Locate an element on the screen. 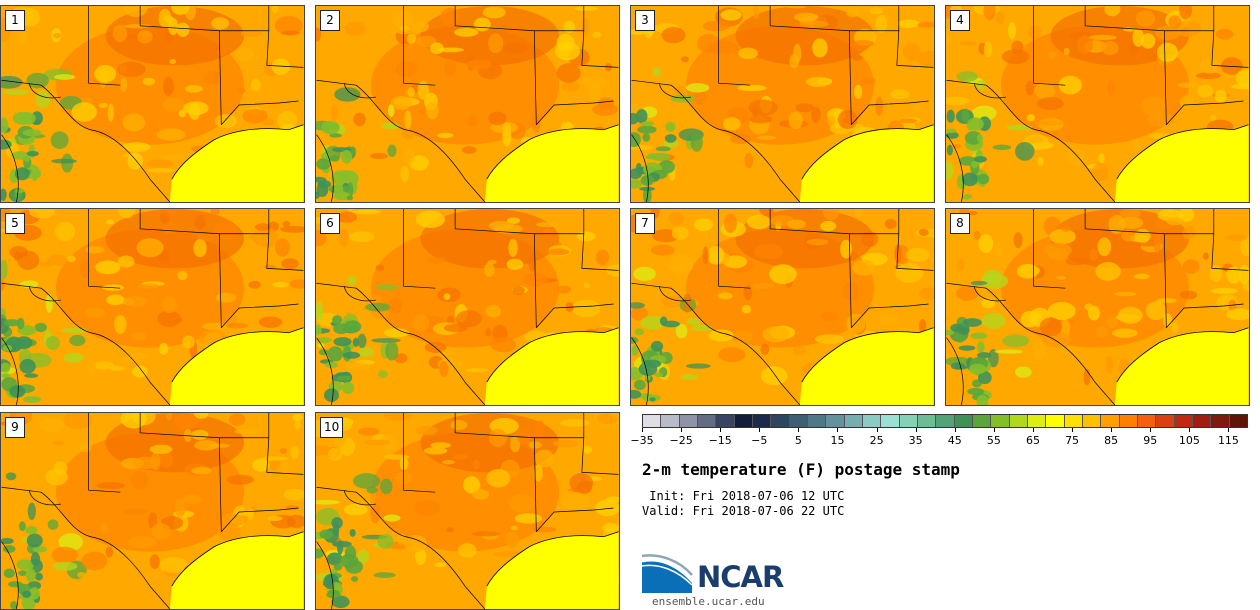 This screenshot has width=1260, height=610. ncar-logo: NCAR is located at coordinates (716, 573).